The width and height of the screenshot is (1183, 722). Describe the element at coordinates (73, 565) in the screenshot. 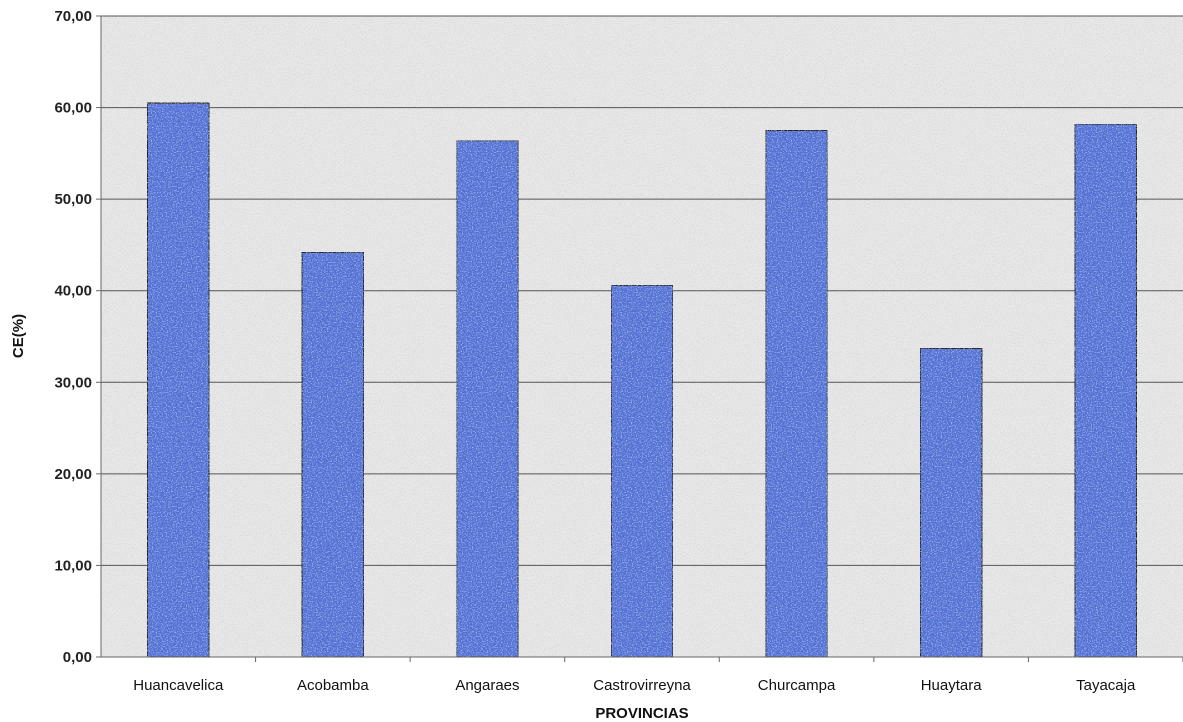

I see `y-tick-label: 10,00` at that location.